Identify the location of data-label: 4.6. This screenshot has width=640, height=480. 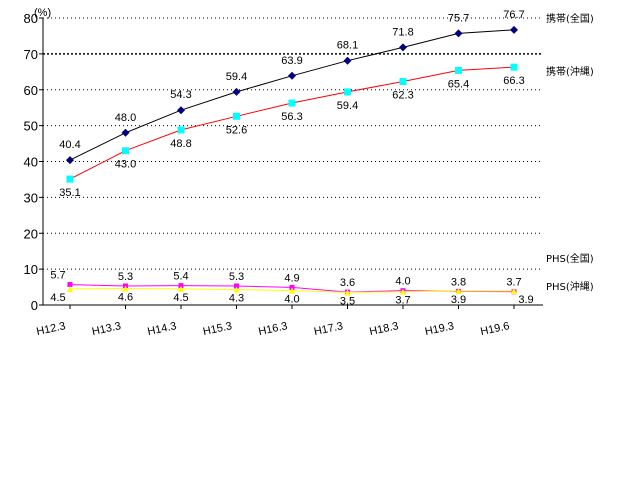
(125, 297).